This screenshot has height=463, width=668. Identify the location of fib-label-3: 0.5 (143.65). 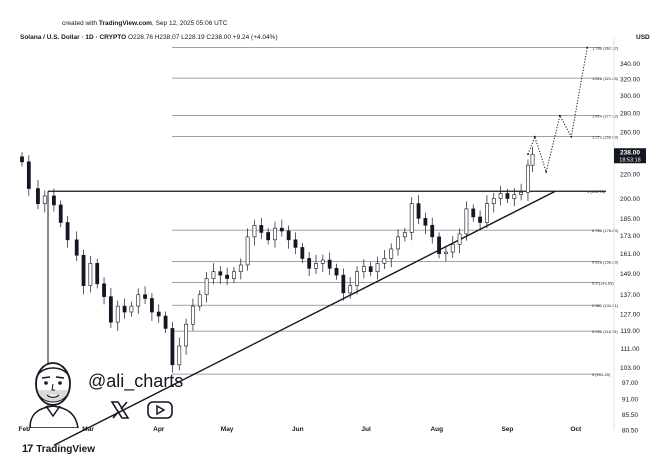
(603, 283).